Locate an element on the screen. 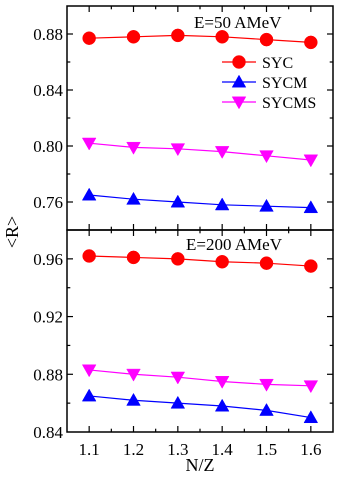 The height and width of the screenshot is (478, 346). y-tick-label: 0.96 is located at coordinates (48, 259).